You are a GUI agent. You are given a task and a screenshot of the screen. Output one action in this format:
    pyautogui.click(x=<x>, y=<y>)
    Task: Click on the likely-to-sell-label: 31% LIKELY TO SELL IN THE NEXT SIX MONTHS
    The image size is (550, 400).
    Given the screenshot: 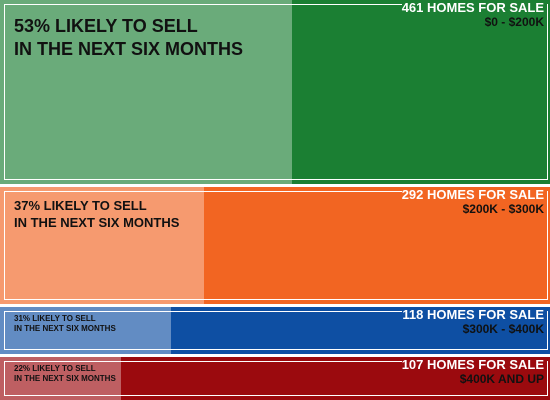 What is the action you would take?
    pyautogui.click(x=65, y=324)
    